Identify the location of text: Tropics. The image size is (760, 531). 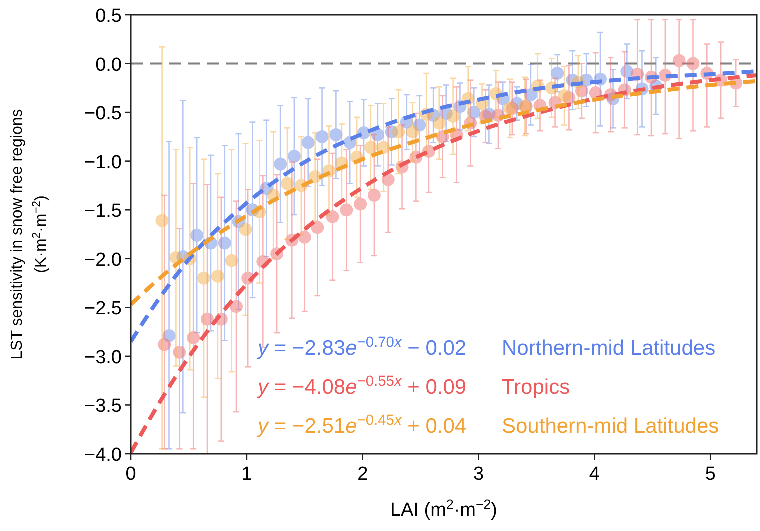
(536, 387).